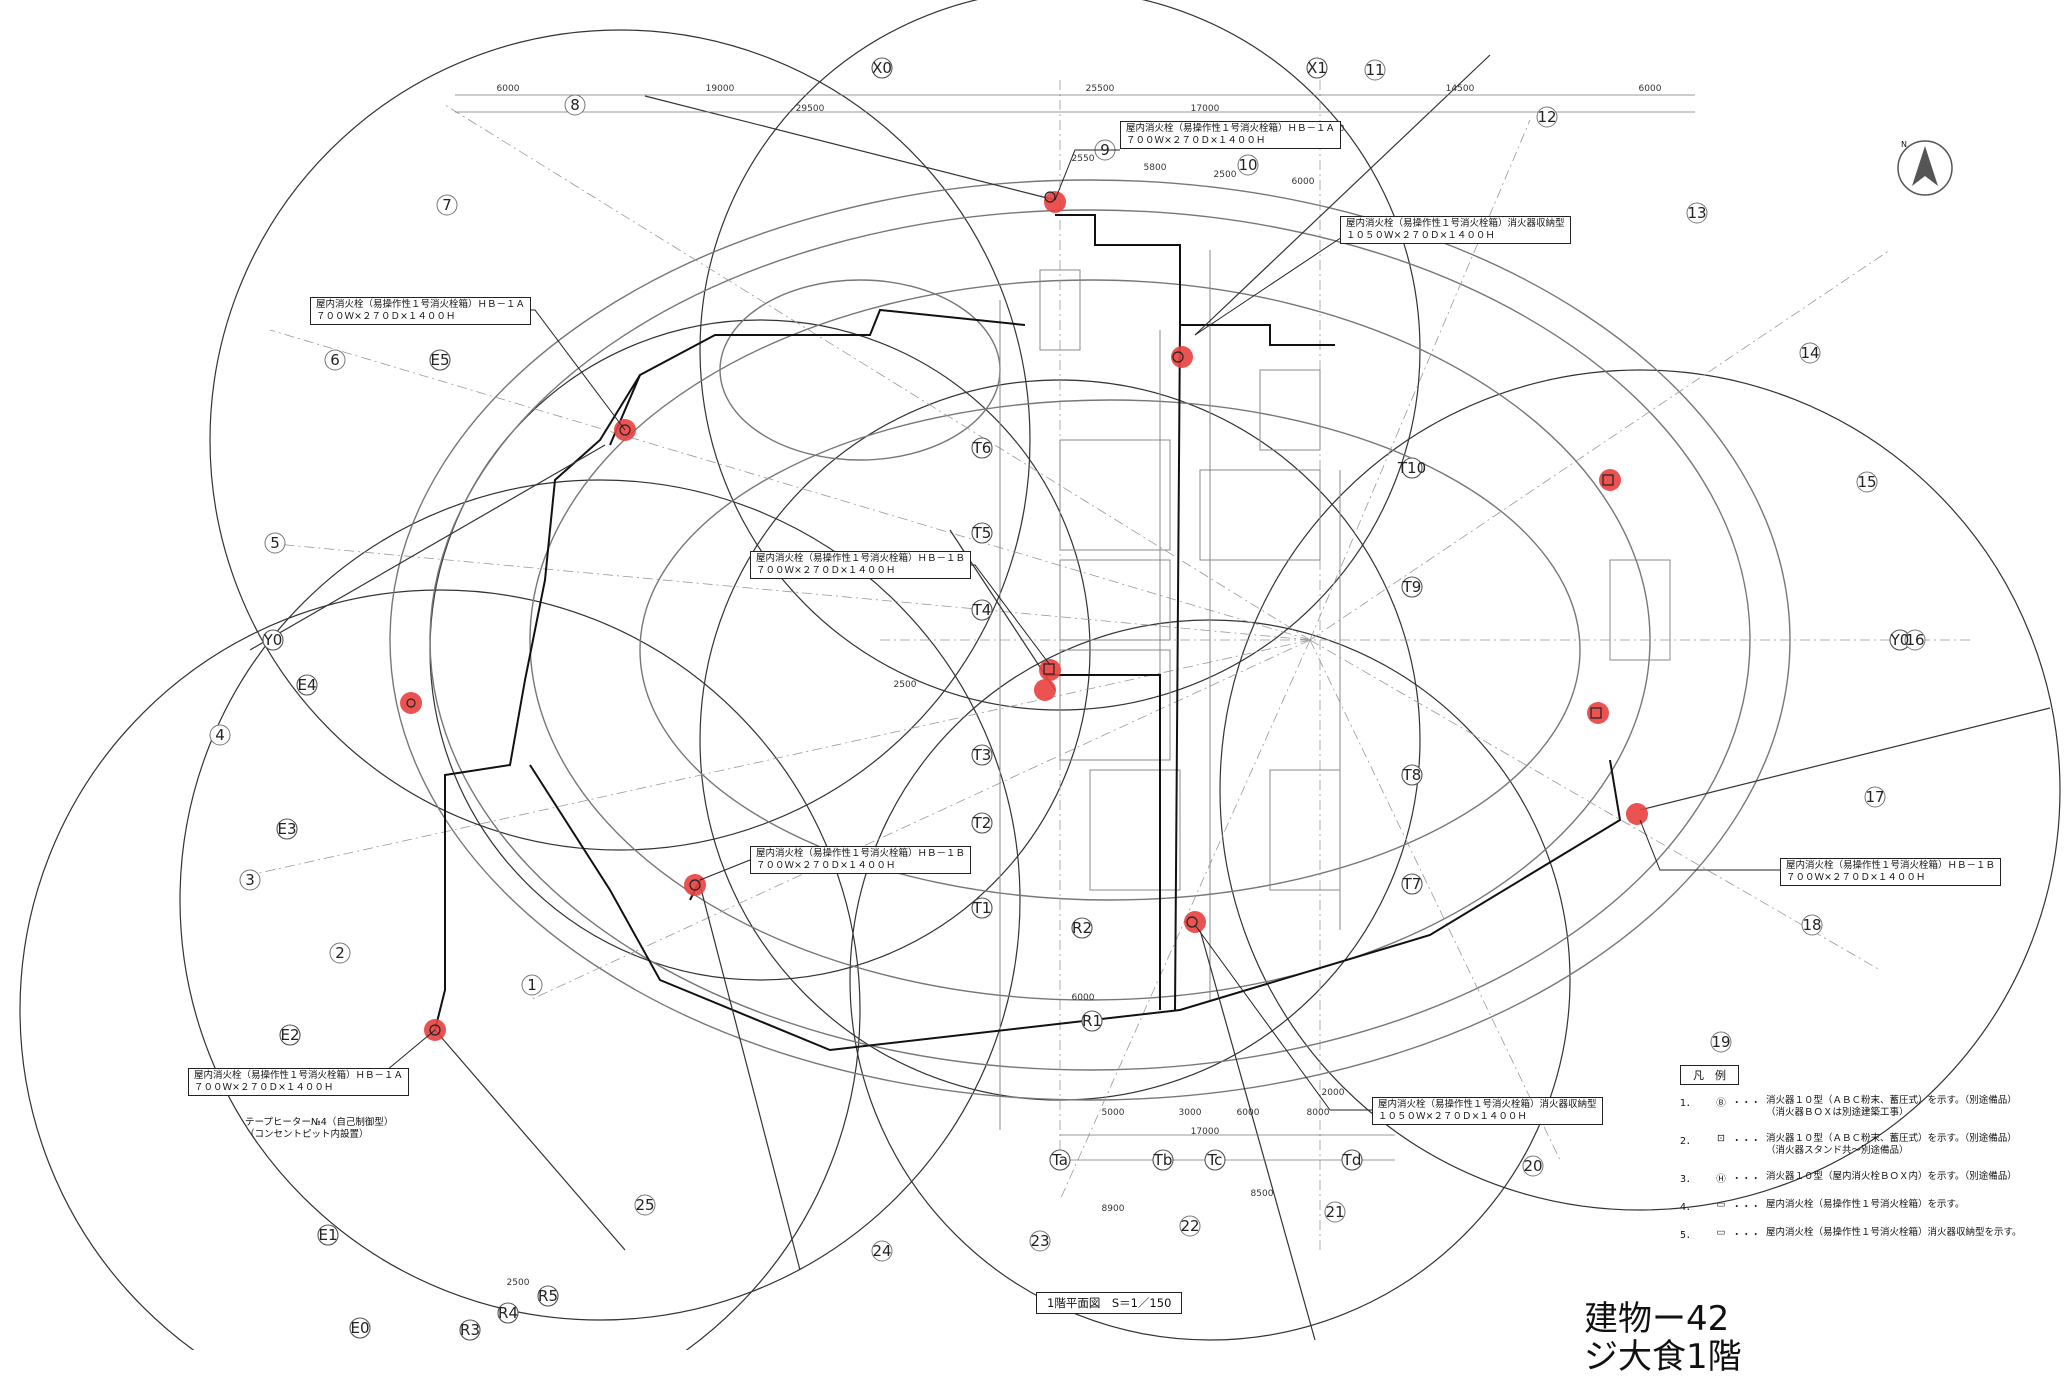  What do you see at coordinates (1190, 1113) in the screenshot?
I see `dimension-label: 3000` at bounding box center [1190, 1113].